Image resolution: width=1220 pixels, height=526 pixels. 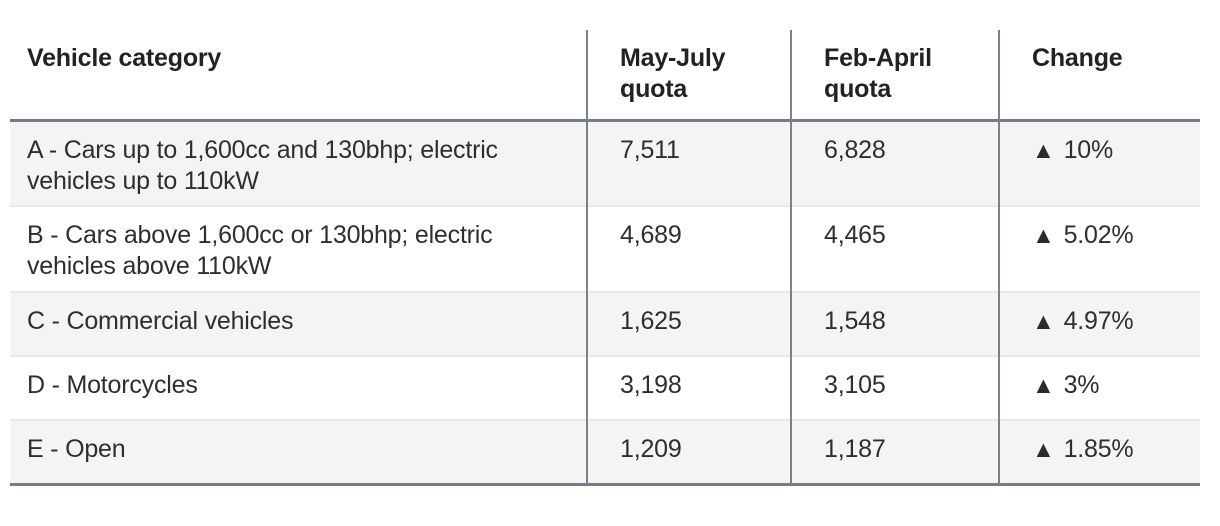 What do you see at coordinates (894, 451) in the screenshot?
I see `feb-april-quota-cell: 1,187` at bounding box center [894, 451].